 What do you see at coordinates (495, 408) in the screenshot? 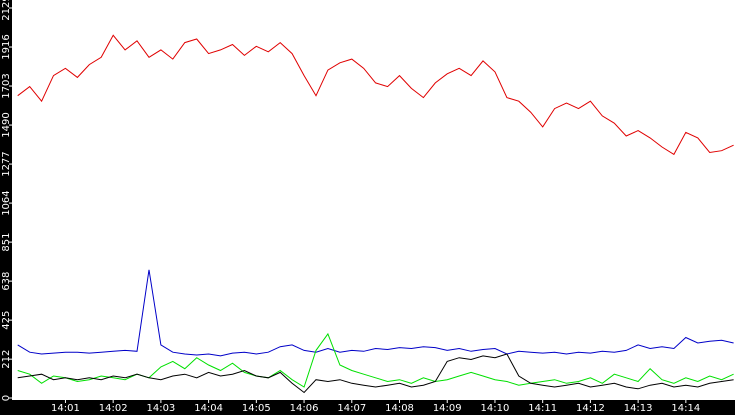
I see `x-tick-label: 14:10` at bounding box center [495, 408].